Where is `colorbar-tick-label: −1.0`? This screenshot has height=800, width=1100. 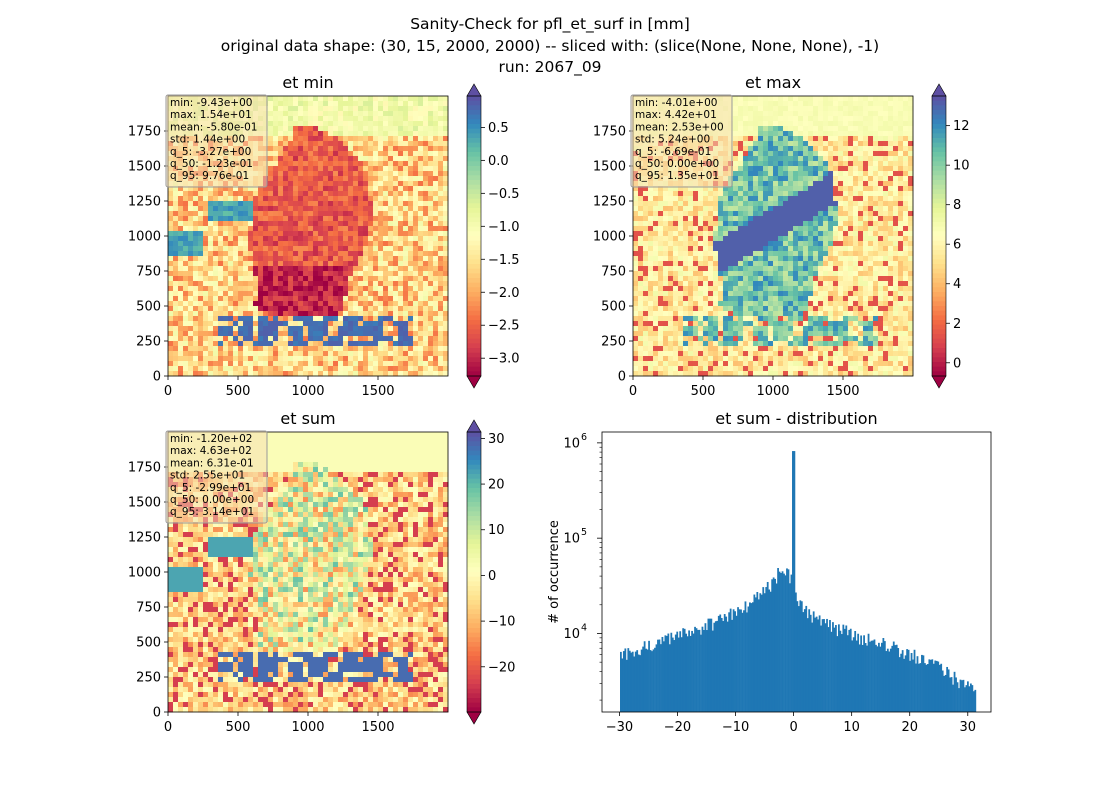
colorbar-tick-label: −1.0 is located at coordinates (504, 227).